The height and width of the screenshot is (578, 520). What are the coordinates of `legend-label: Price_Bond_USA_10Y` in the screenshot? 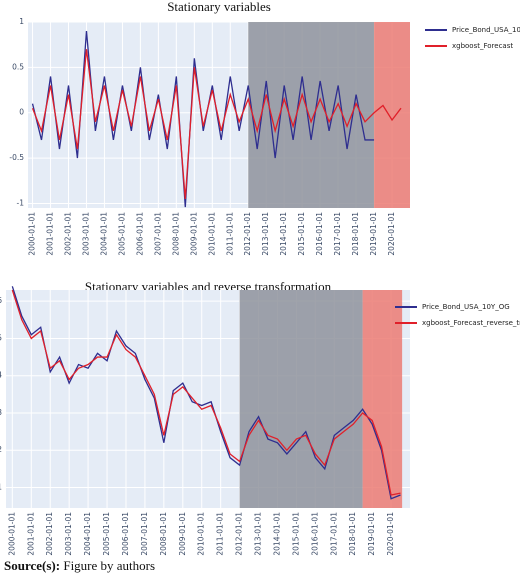 It's located at (486, 30).